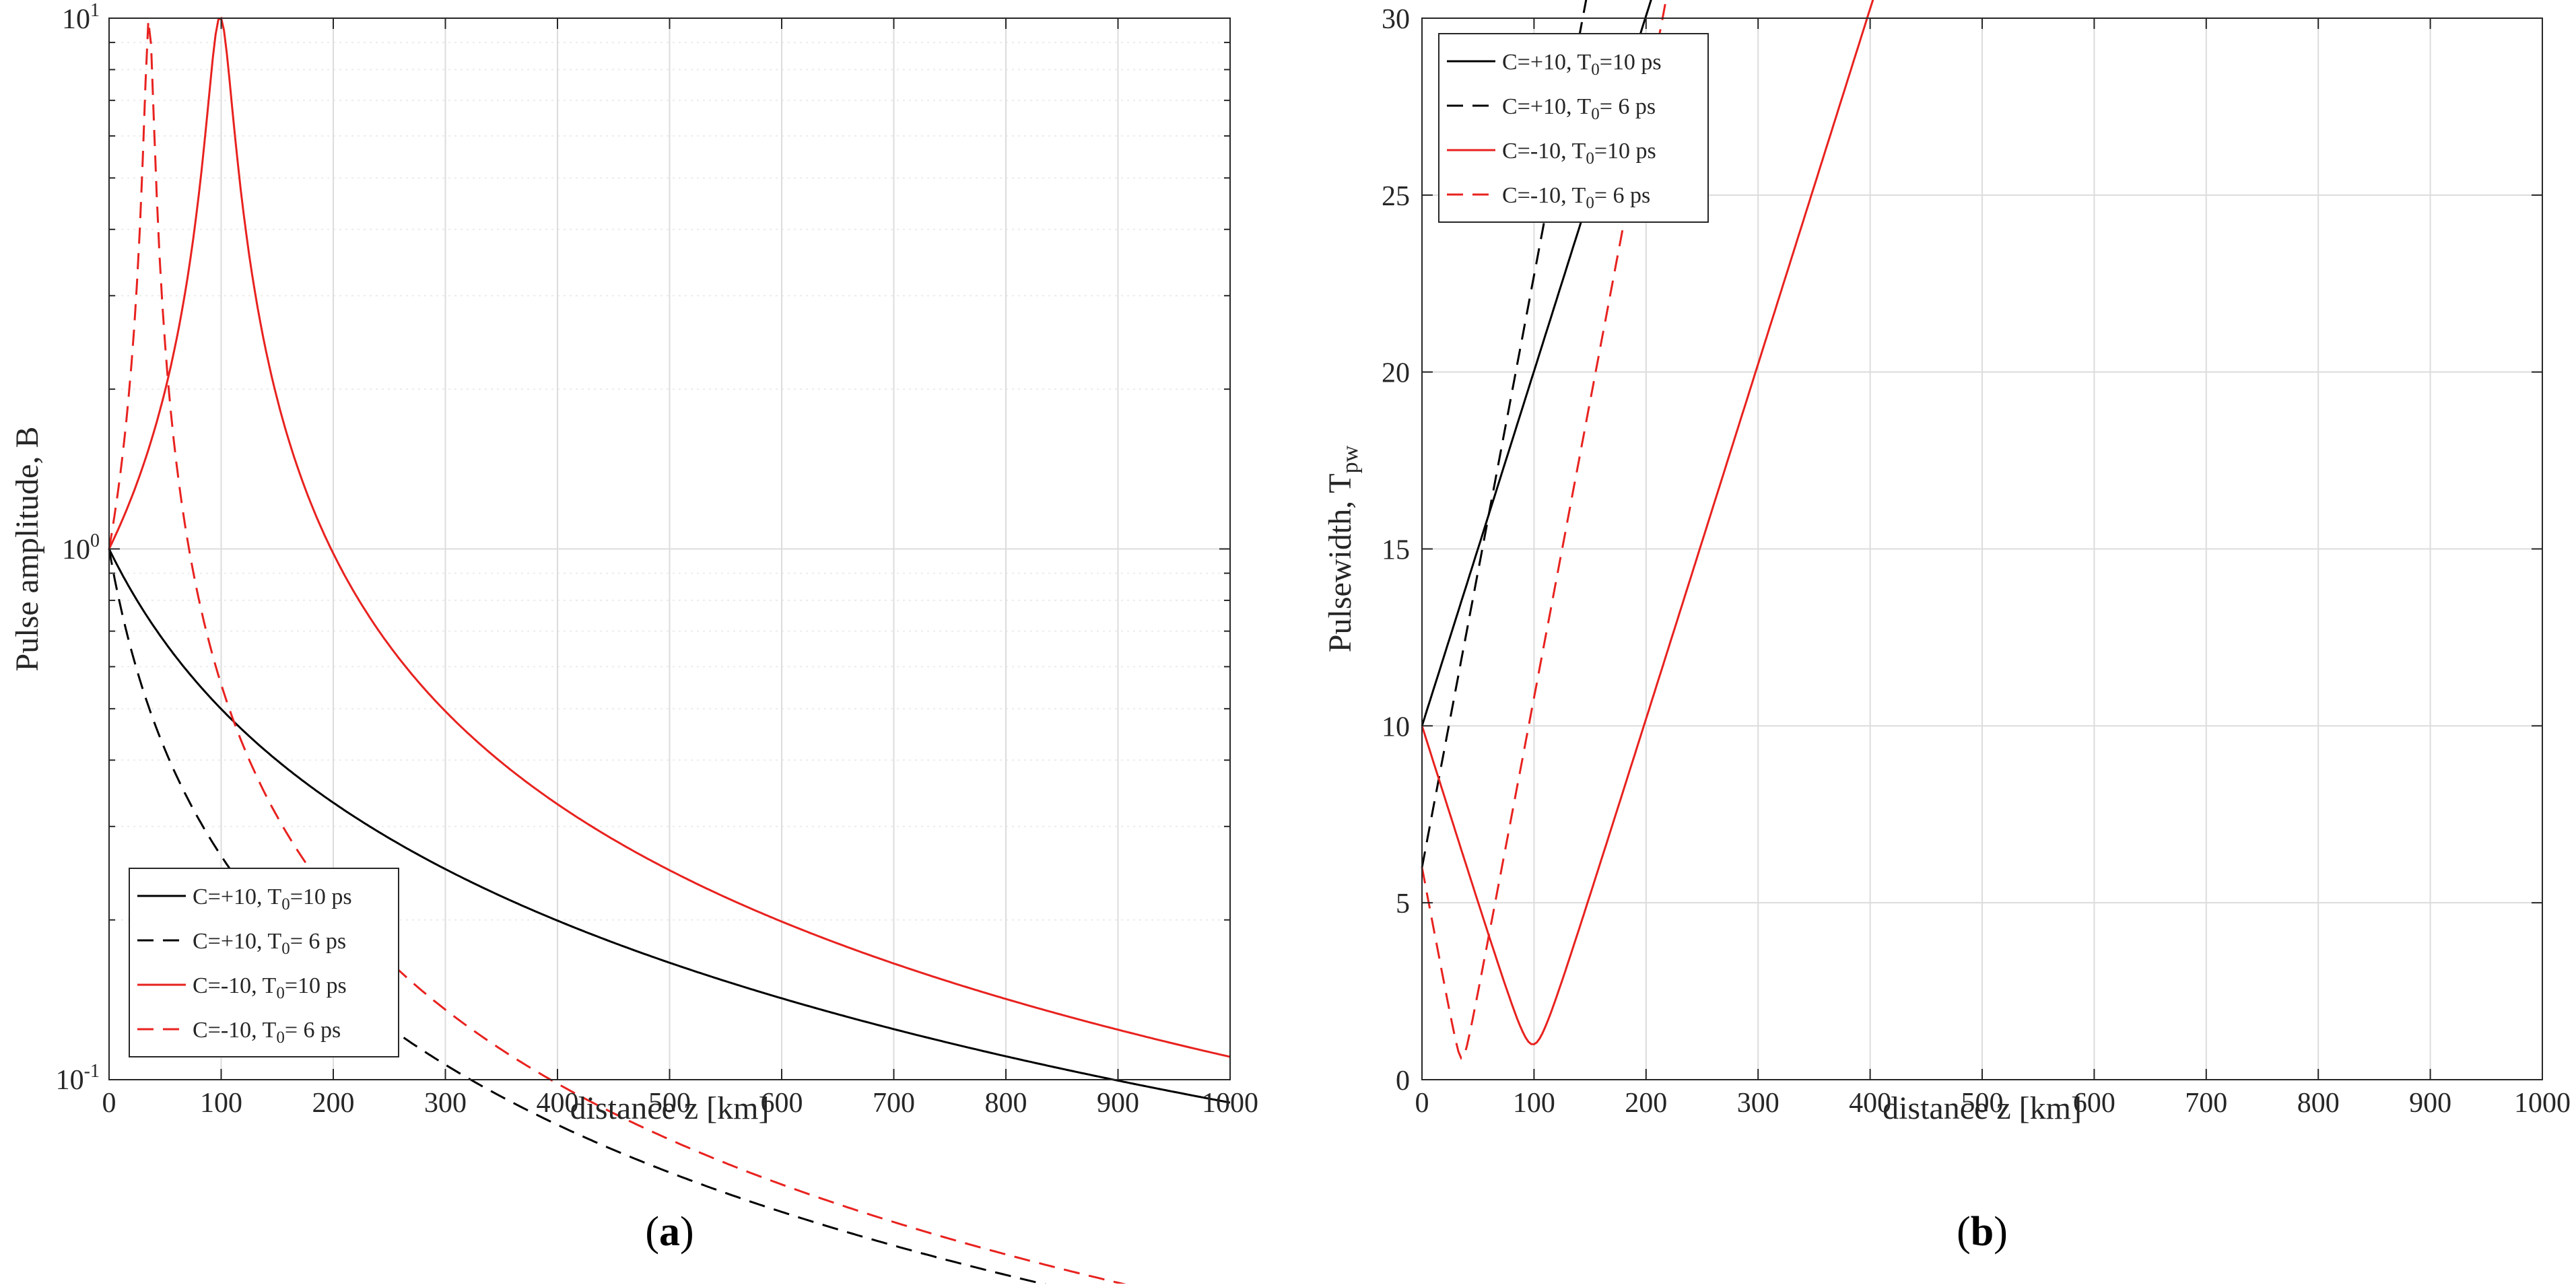 Image resolution: width=2576 pixels, height=1287 pixels. What do you see at coordinates (27, 549) in the screenshot?
I see `chart-a-ylabel: Pulse amplitude, B` at bounding box center [27, 549].